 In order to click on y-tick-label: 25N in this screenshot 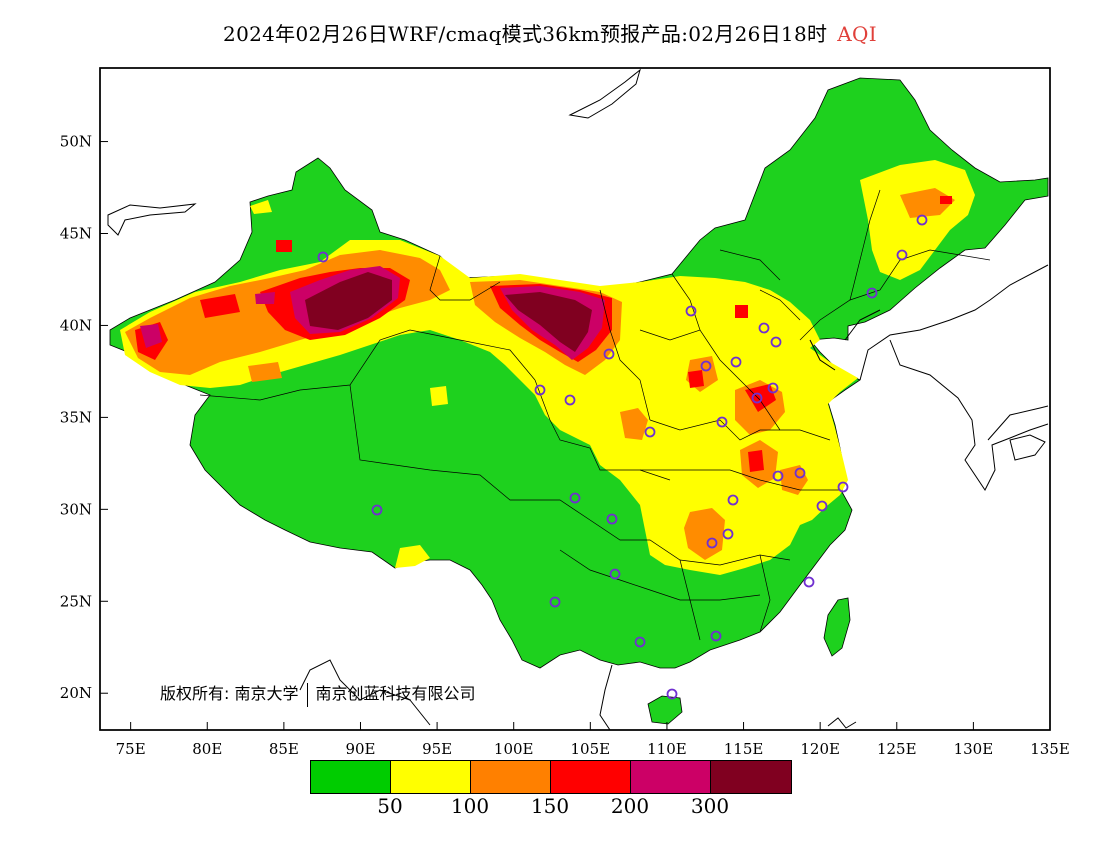, I will do `click(76, 601)`.